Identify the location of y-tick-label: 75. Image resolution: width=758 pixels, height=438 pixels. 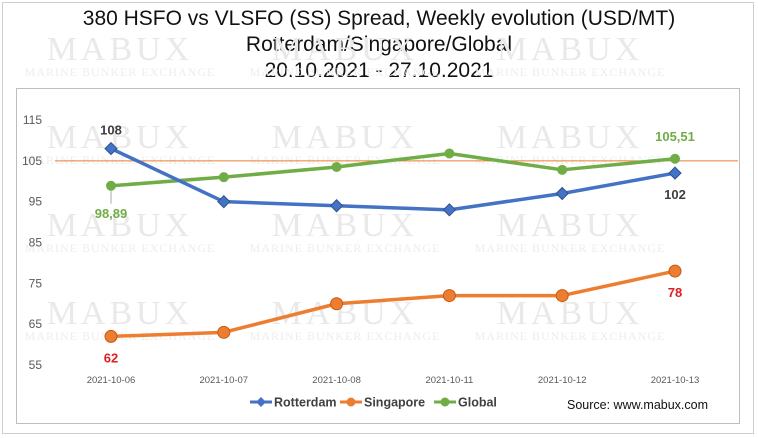
(36, 283).